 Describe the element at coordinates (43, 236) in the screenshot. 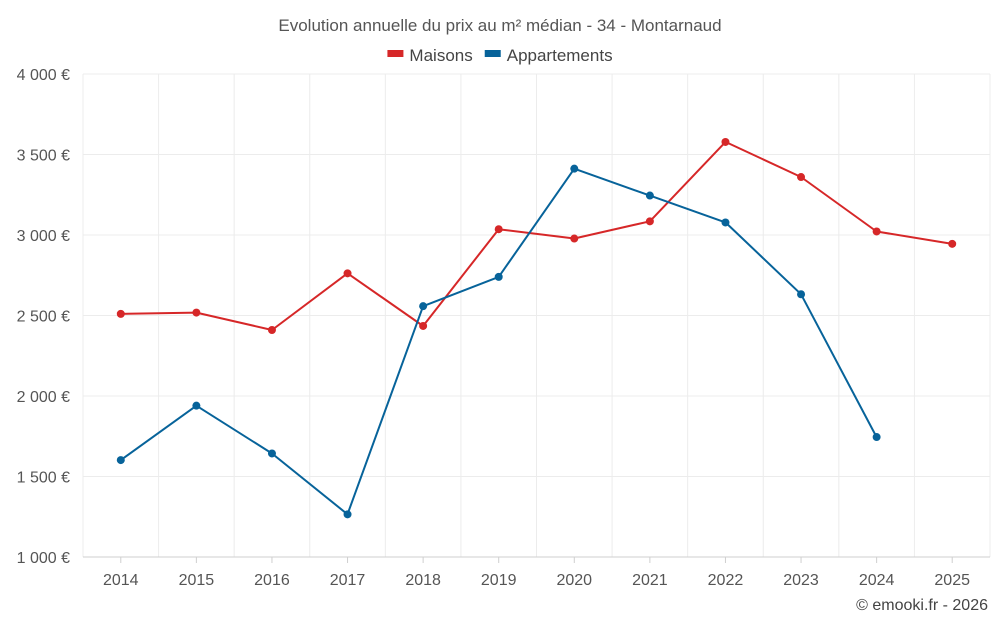

I see `y-tick-label: 3 000 €` at that location.